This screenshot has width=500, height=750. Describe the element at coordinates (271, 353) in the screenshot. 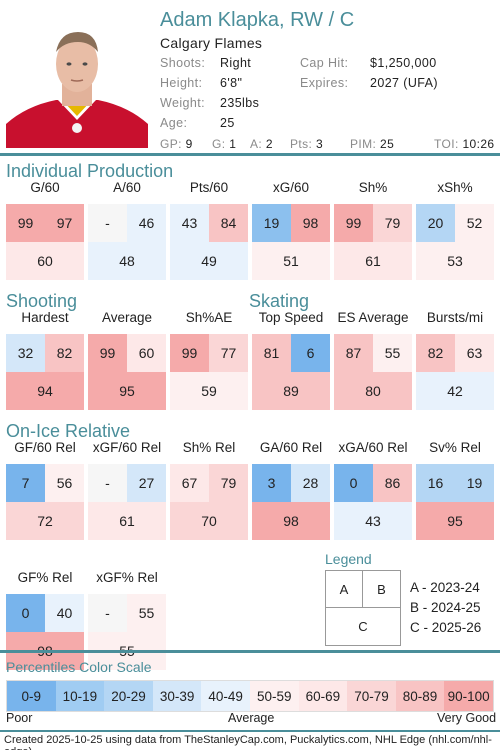

I see `stat-value-2023-24: 81` at that location.